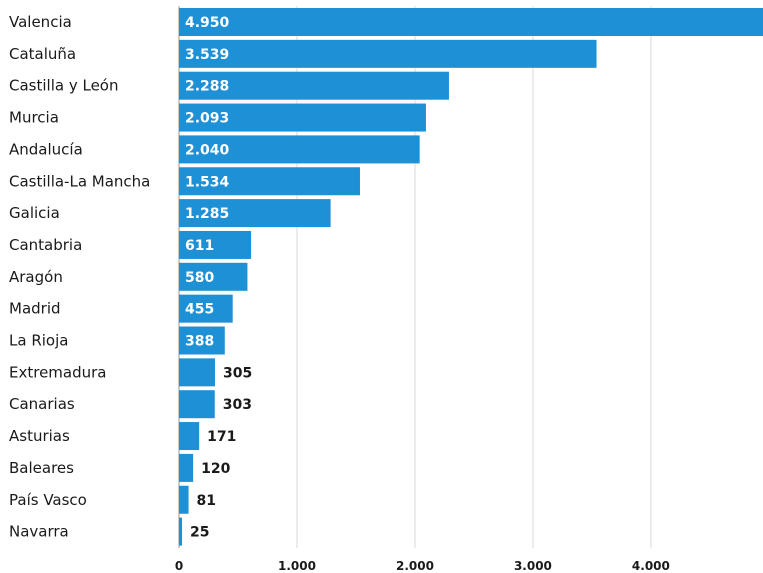  I want to click on category-label-12: Canarias, so click(42, 404).